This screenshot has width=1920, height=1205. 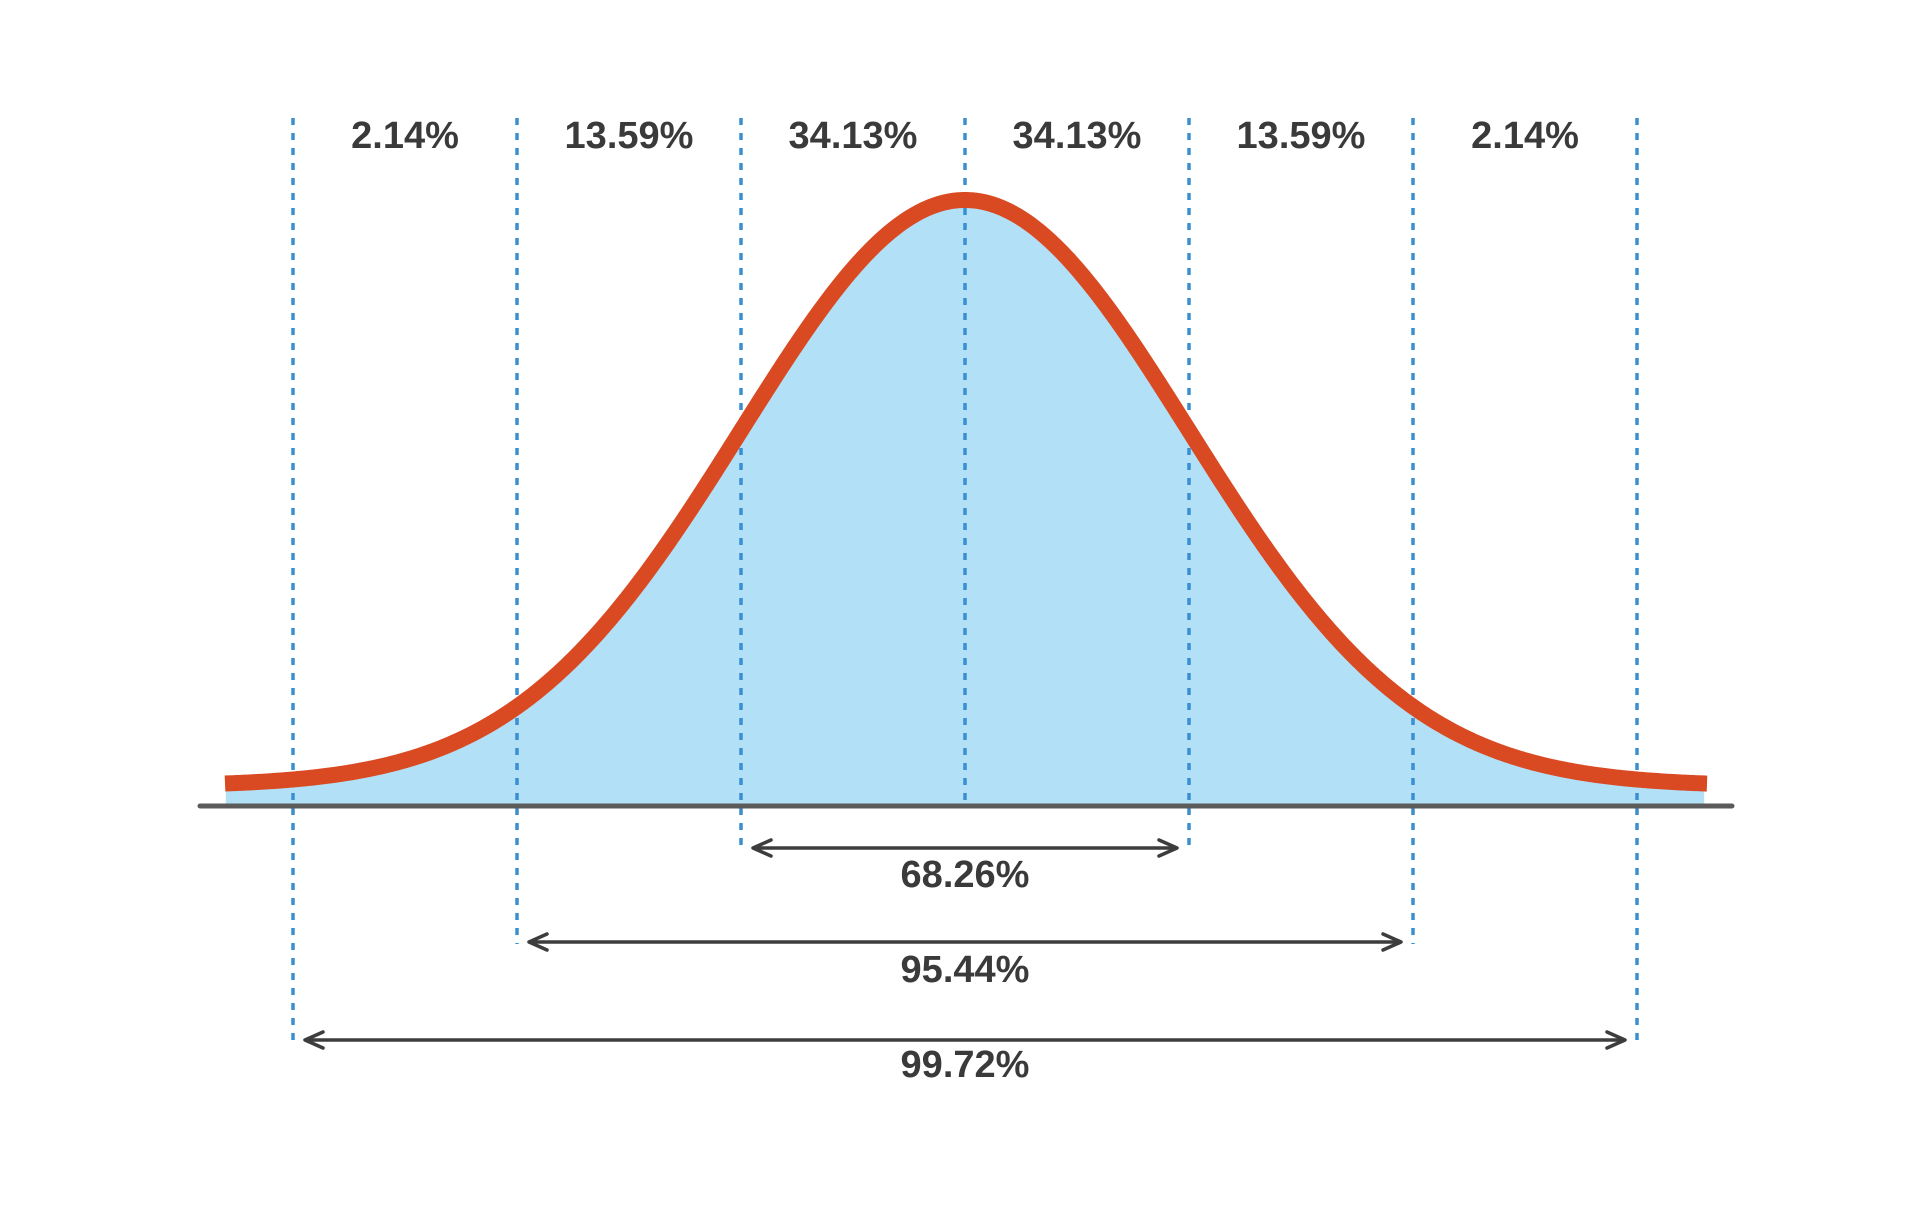 What do you see at coordinates (965, 875) in the screenshot?
I see `range-percent-label: 68.26%` at bounding box center [965, 875].